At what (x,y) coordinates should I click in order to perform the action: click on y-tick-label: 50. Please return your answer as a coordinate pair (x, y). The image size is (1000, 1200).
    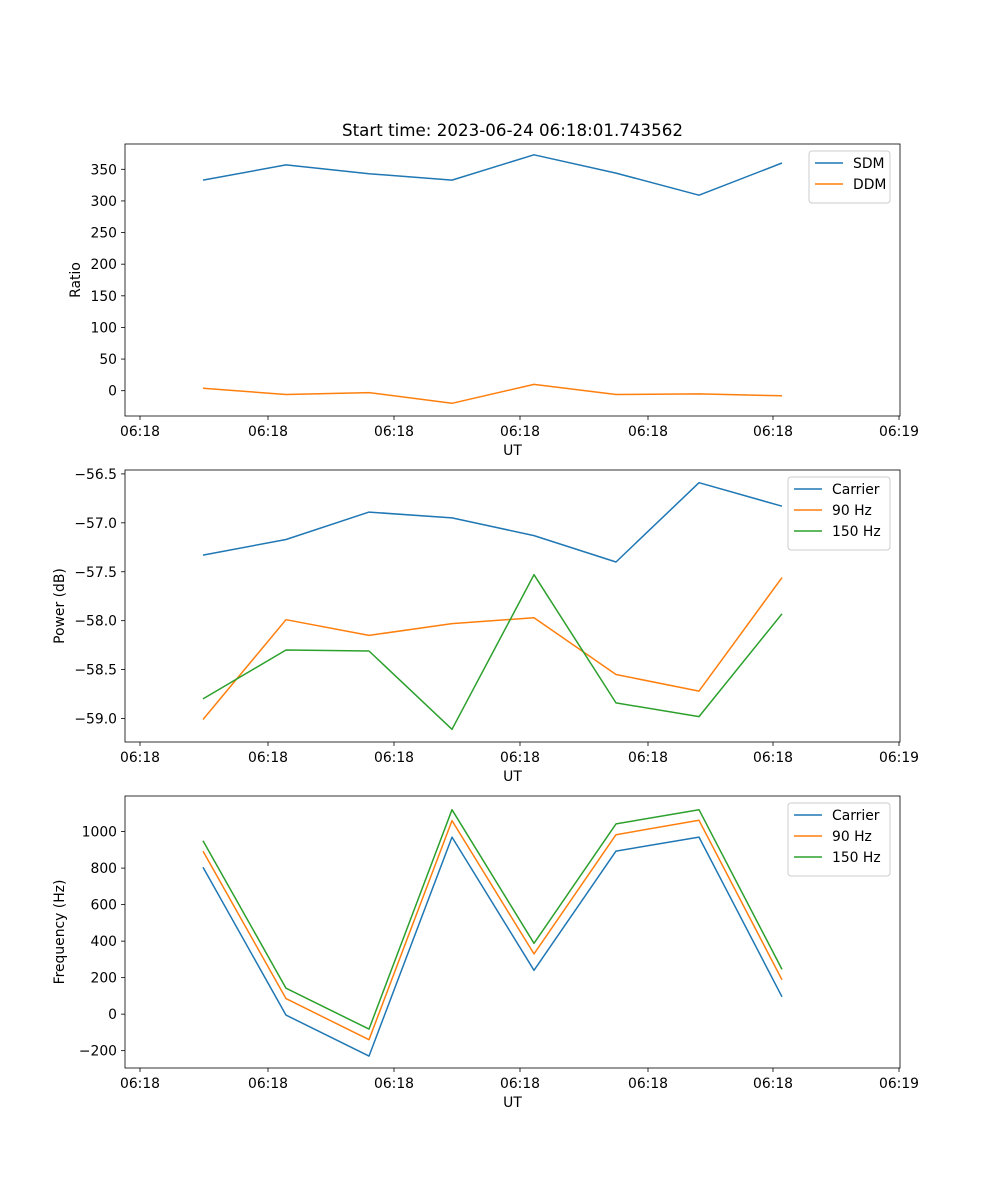
    Looking at the image, I should click on (108, 360).